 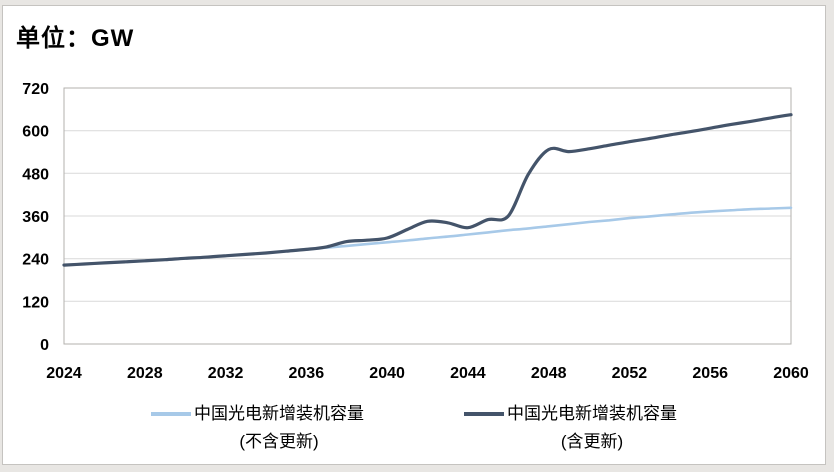 I want to click on svg-text: 120, so click(x=35, y=302).